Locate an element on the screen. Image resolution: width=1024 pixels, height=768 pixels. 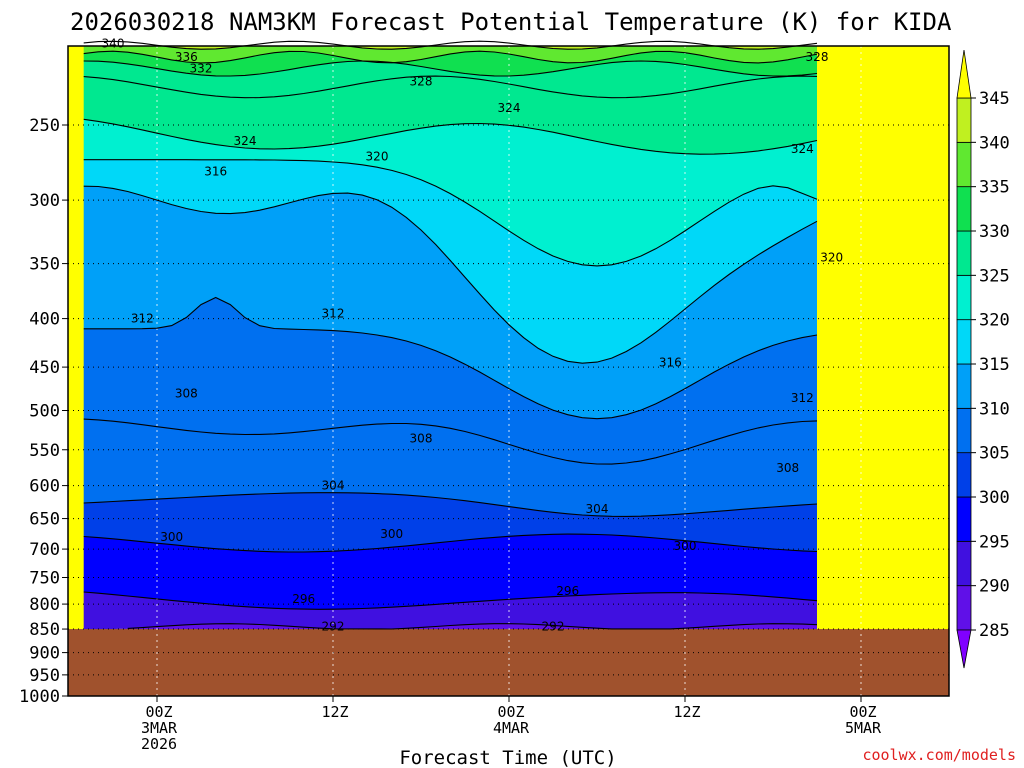
colorbar: 285 290 295 300 305 310 315 320 325 330 335 340 345 is located at coordinates (983, 359).